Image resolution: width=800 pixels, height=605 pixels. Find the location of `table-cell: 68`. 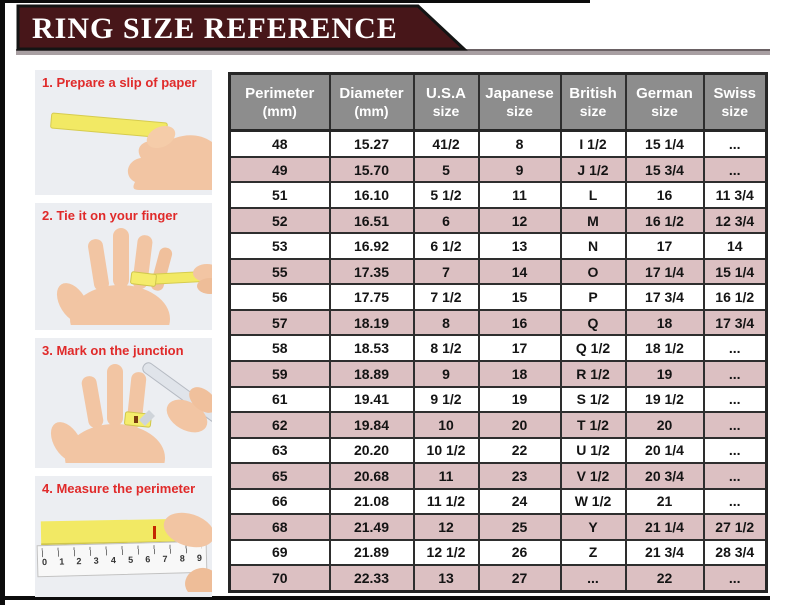

table-cell: 68 is located at coordinates (279, 527).